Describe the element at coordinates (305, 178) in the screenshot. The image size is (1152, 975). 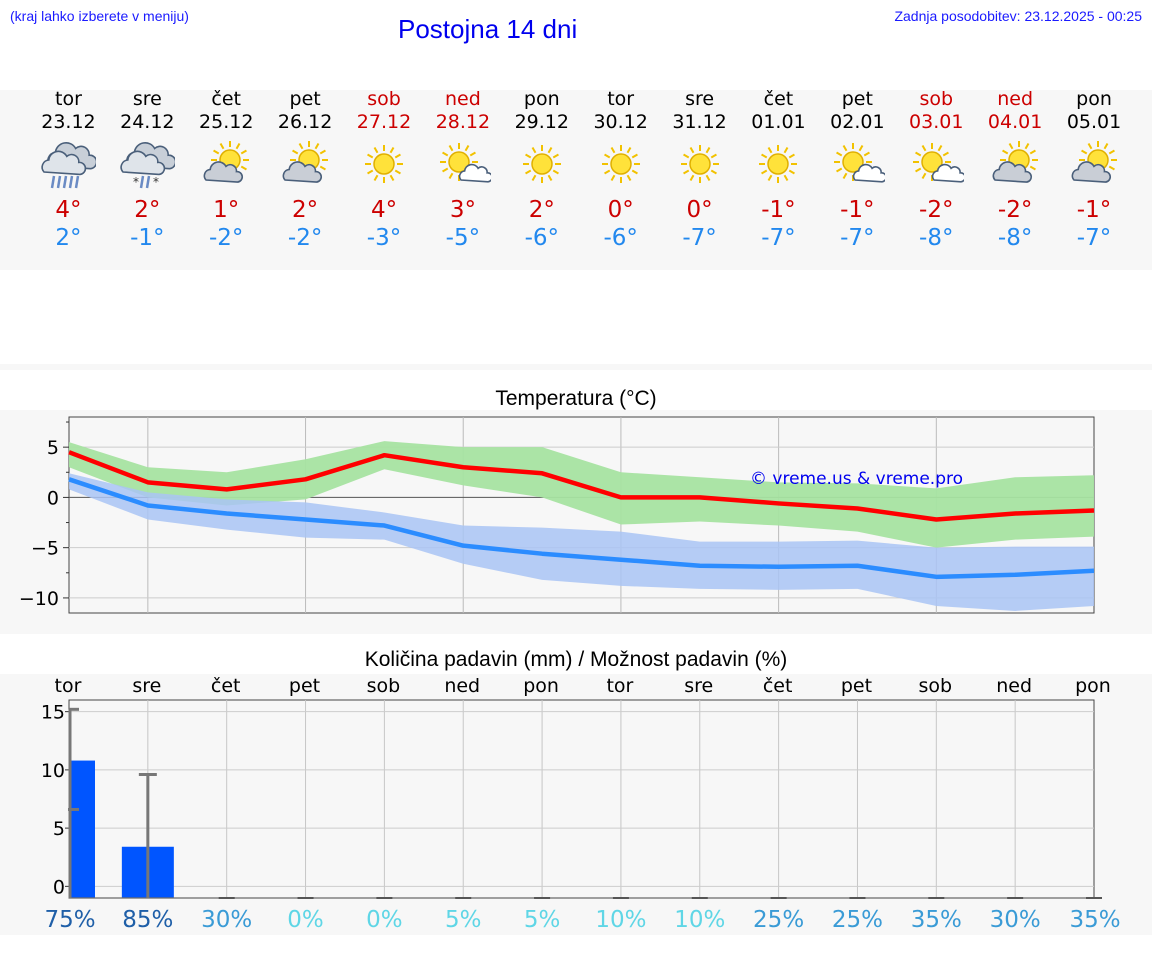
I see `day-column: pet 26.12 2° -2°` at that location.